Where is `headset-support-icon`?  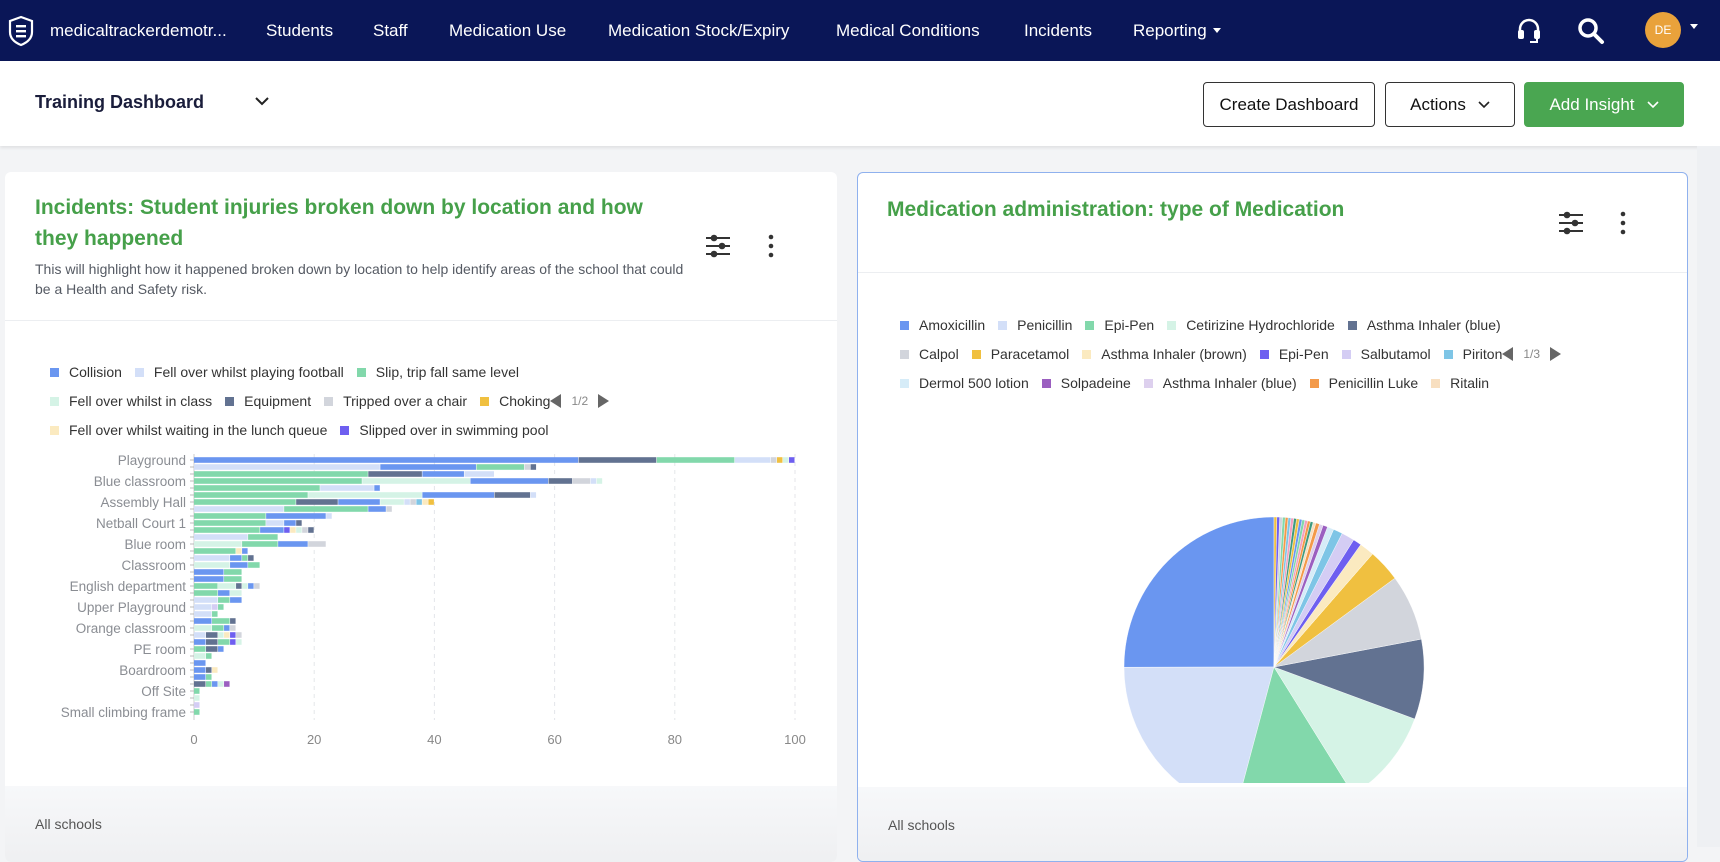
headset-support-icon is located at coordinates (1529, 30).